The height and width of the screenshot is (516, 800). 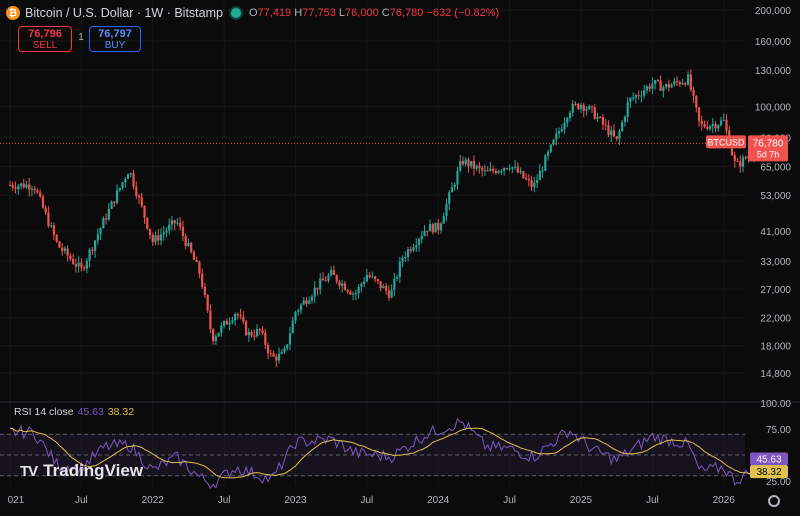 What do you see at coordinates (775, 374) in the screenshot?
I see `price-tick-label: 14,800` at bounding box center [775, 374].